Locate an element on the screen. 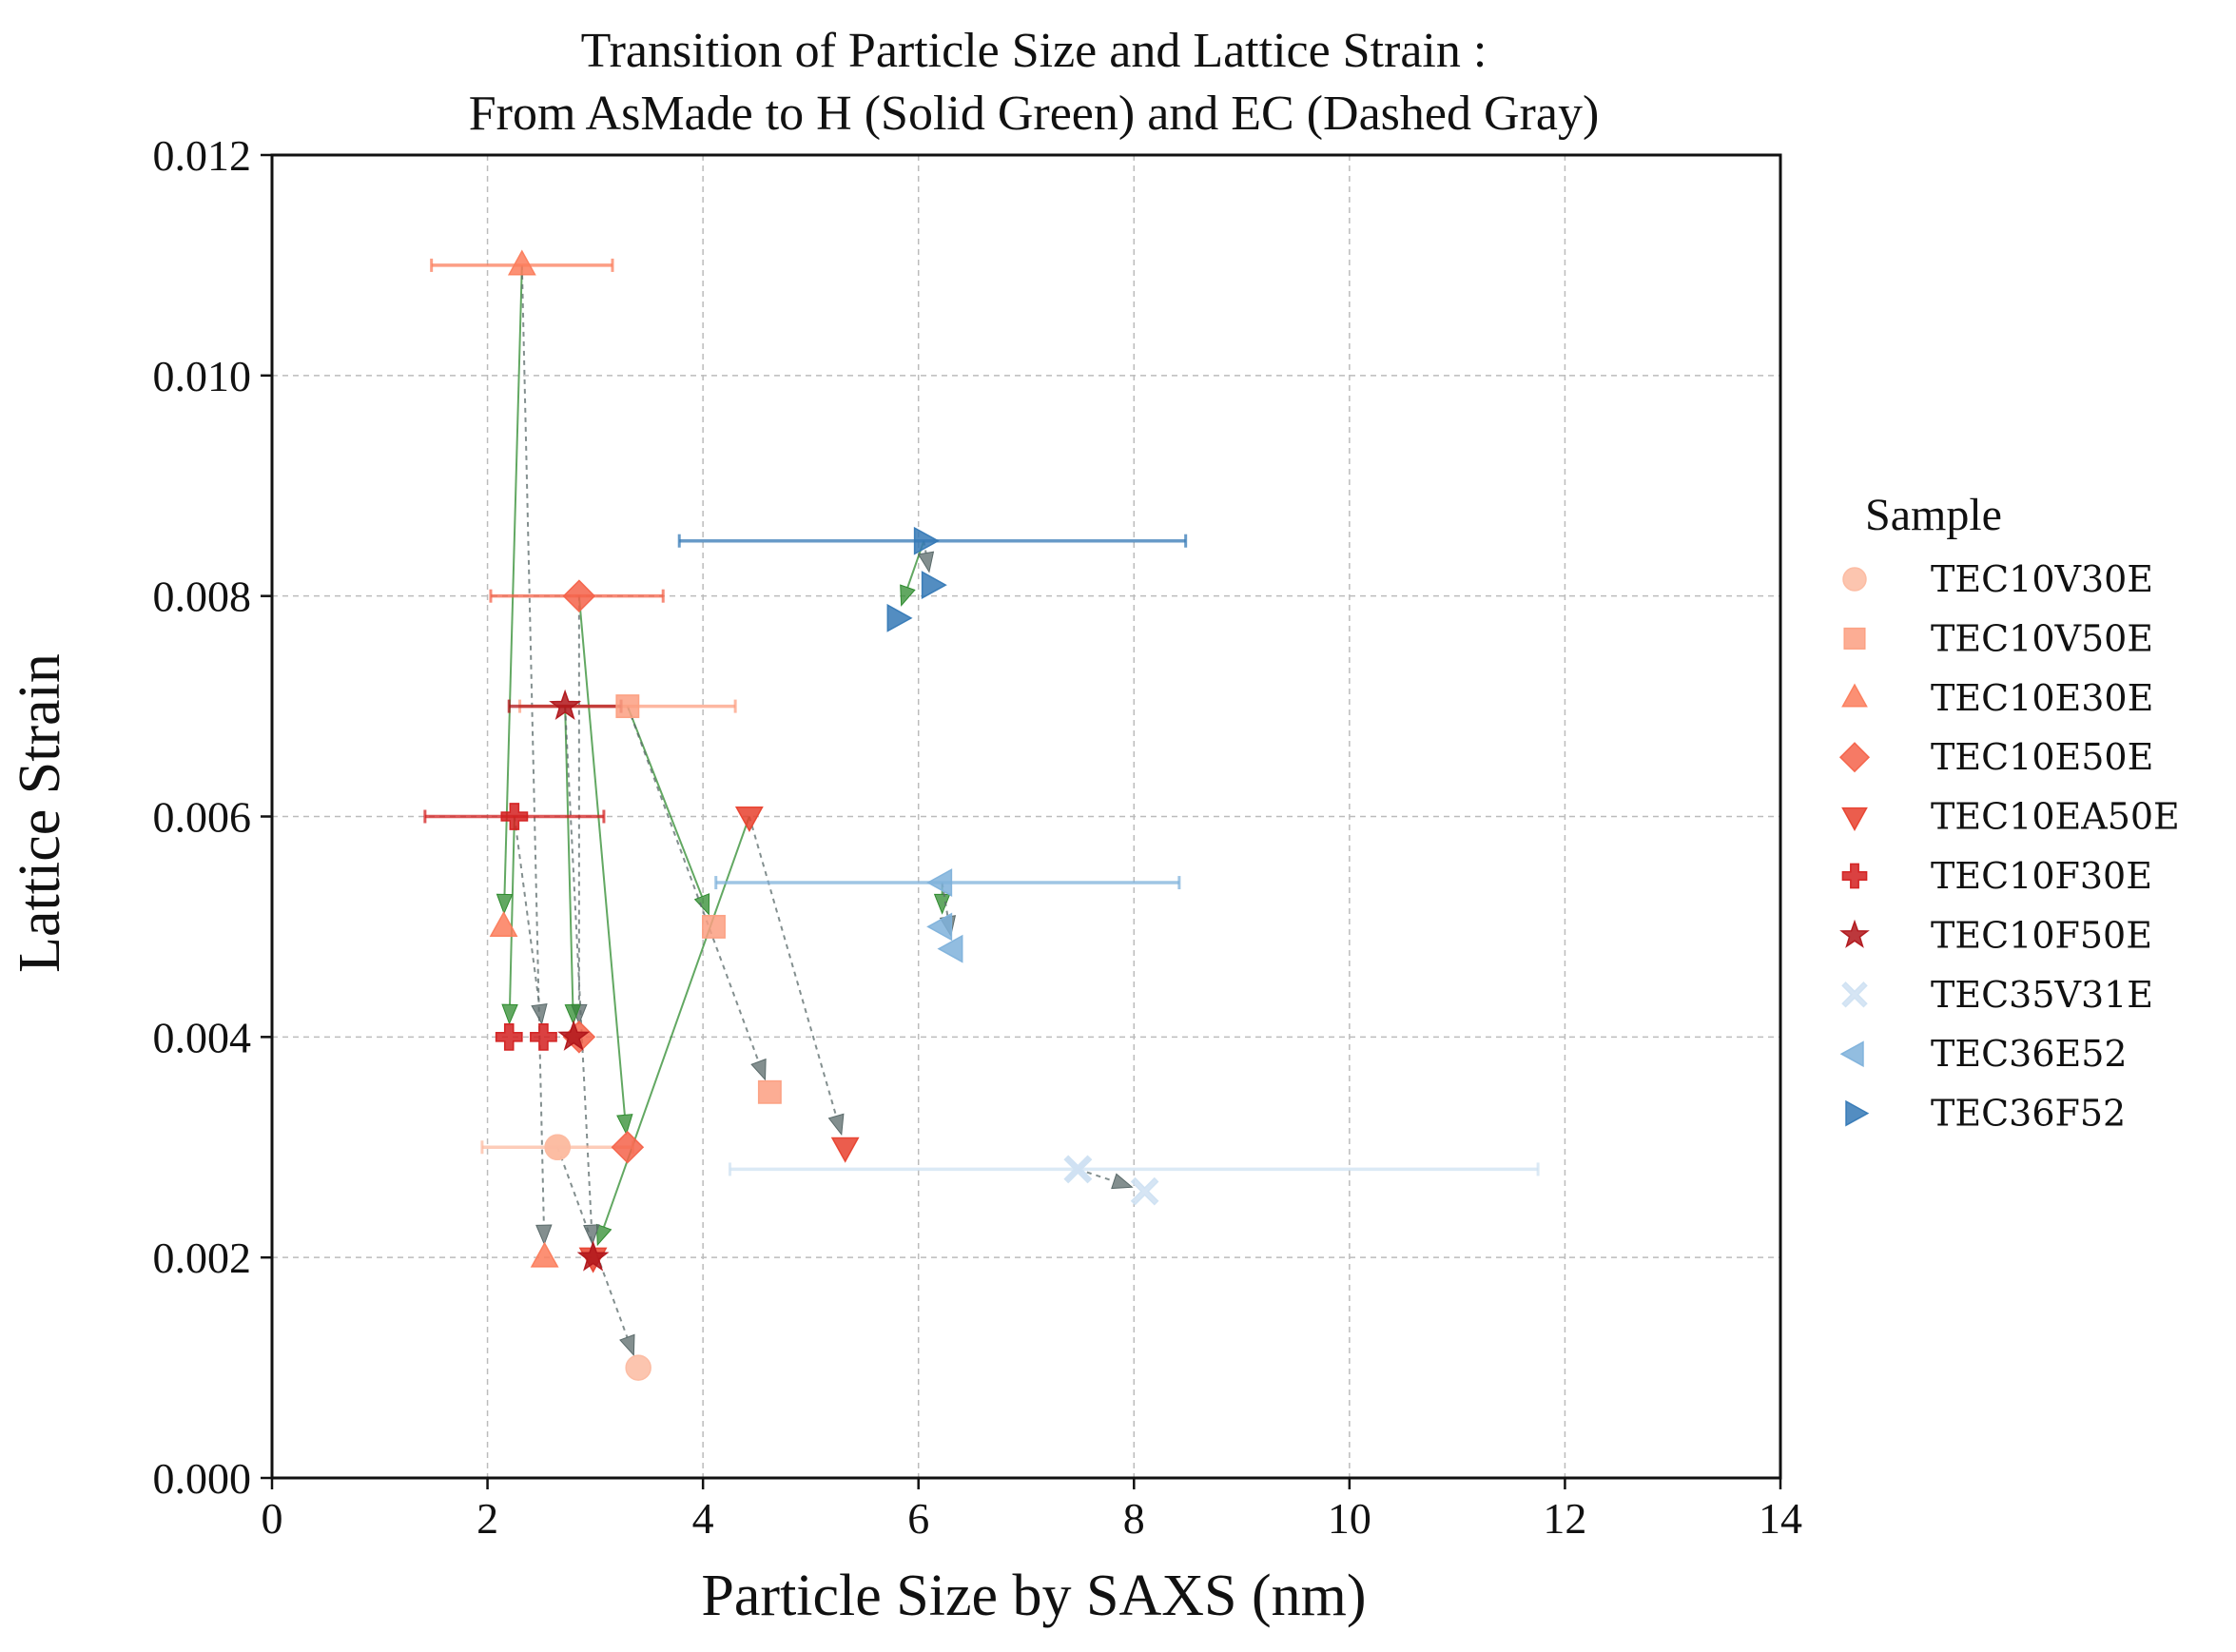  x-tick-label: 6 is located at coordinates (918, 1518).